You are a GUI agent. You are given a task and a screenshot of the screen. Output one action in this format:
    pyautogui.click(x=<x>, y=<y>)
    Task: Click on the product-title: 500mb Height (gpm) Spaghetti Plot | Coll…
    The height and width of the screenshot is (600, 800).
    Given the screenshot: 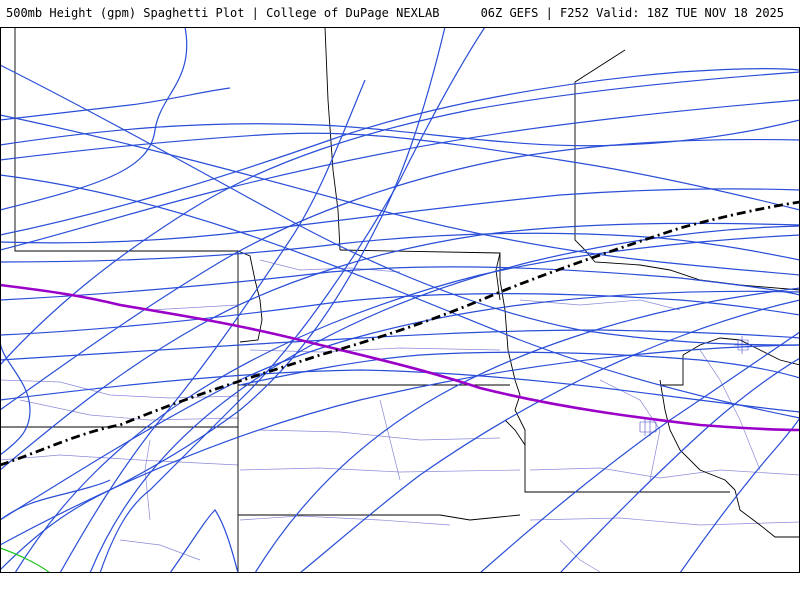 What is the action you would take?
    pyautogui.click(x=223, y=13)
    